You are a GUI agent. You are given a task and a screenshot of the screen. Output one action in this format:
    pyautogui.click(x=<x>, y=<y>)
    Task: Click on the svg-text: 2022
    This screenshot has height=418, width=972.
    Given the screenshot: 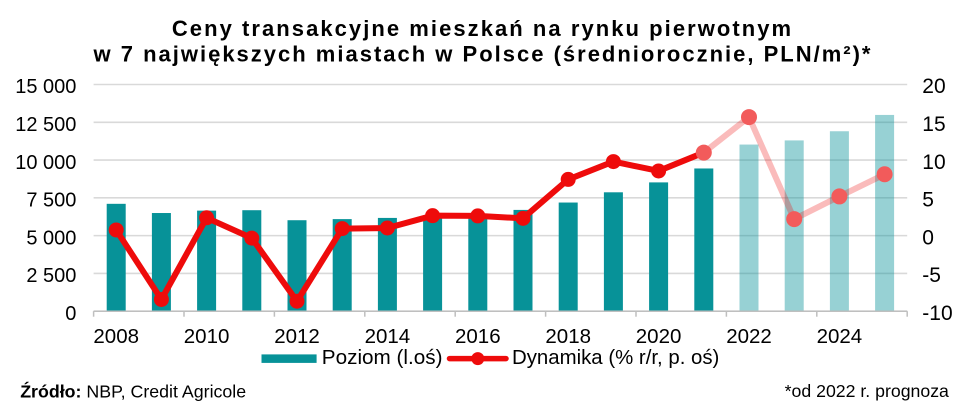 What is the action you would take?
    pyautogui.click(x=749, y=336)
    